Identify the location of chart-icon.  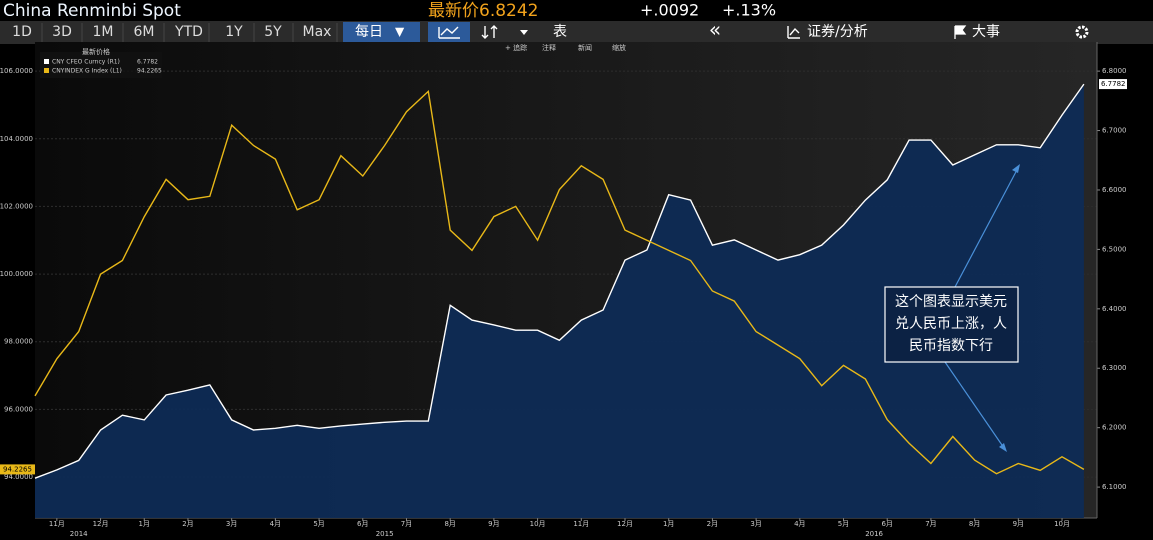
(449, 32).